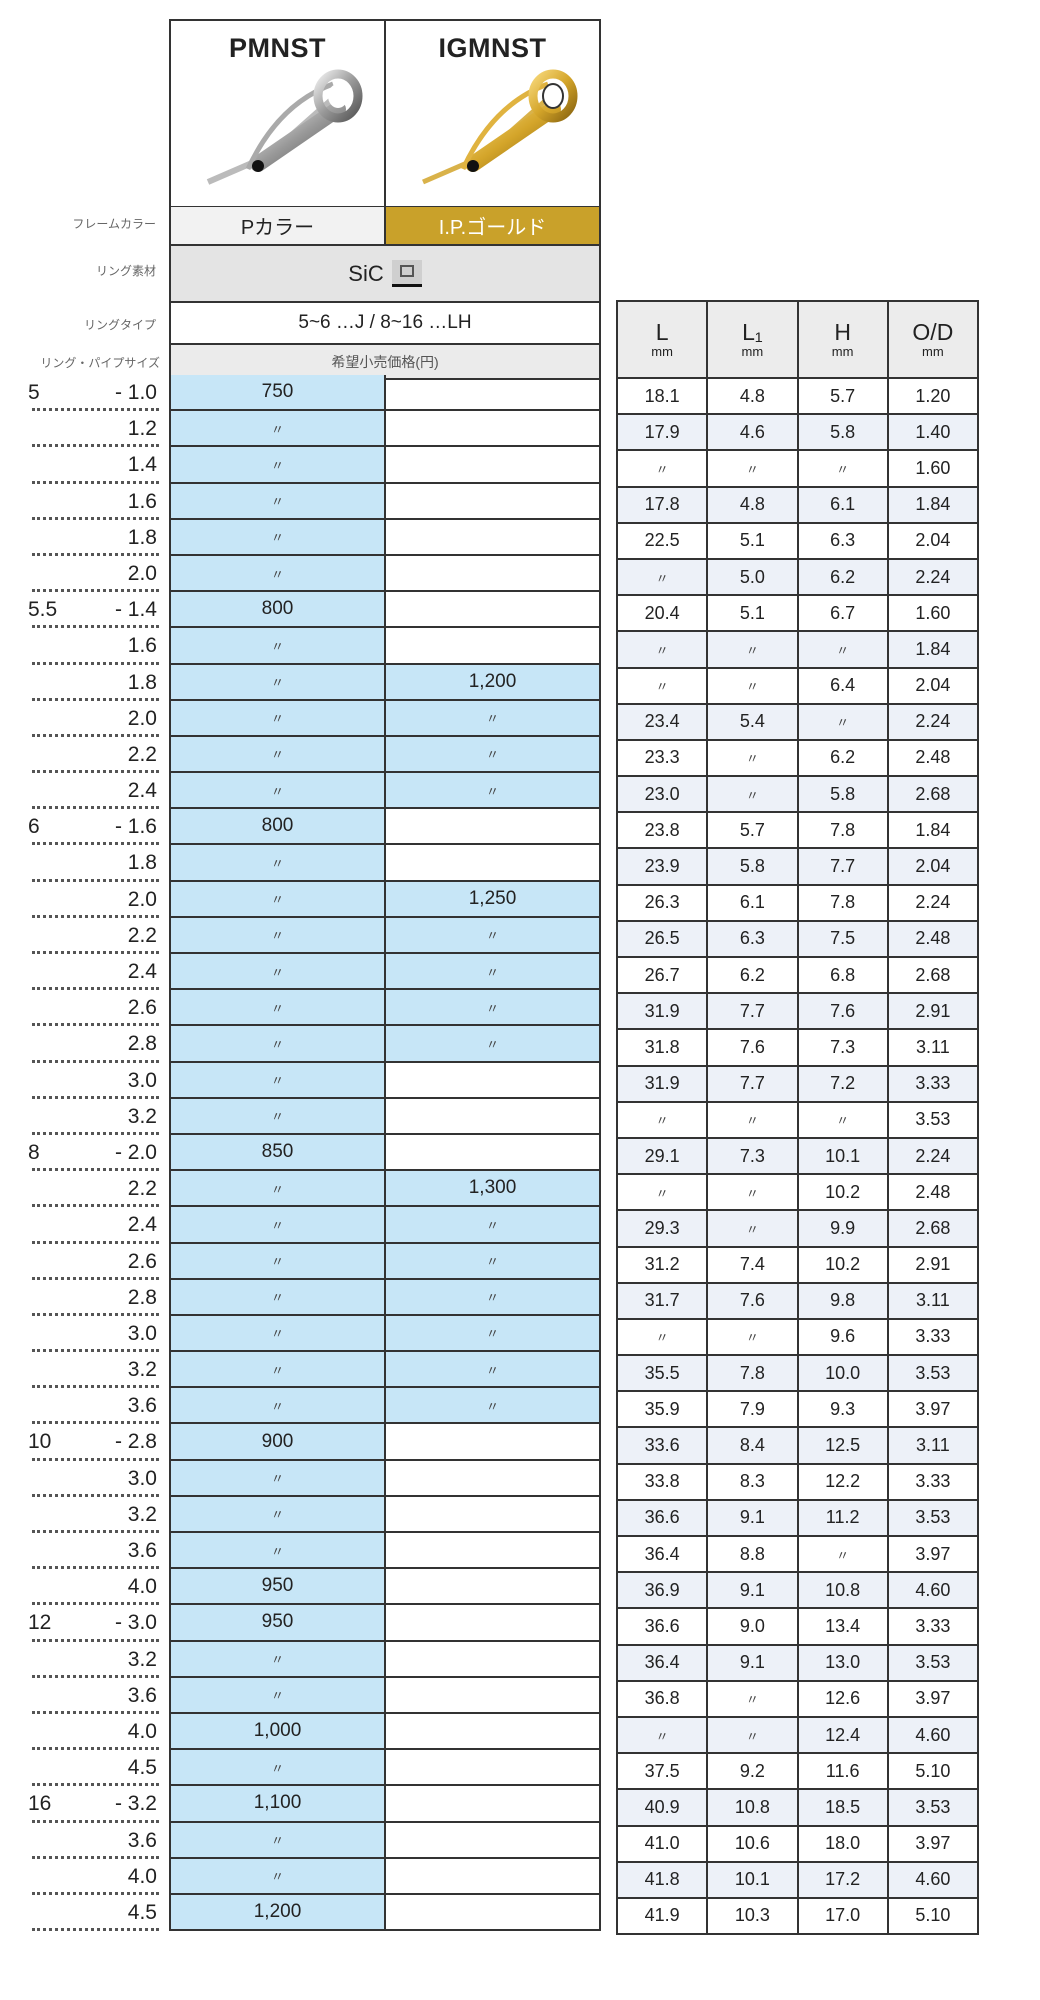  Describe the element at coordinates (931, 758) in the screenshot. I see `spec-cell: 2.48` at that location.